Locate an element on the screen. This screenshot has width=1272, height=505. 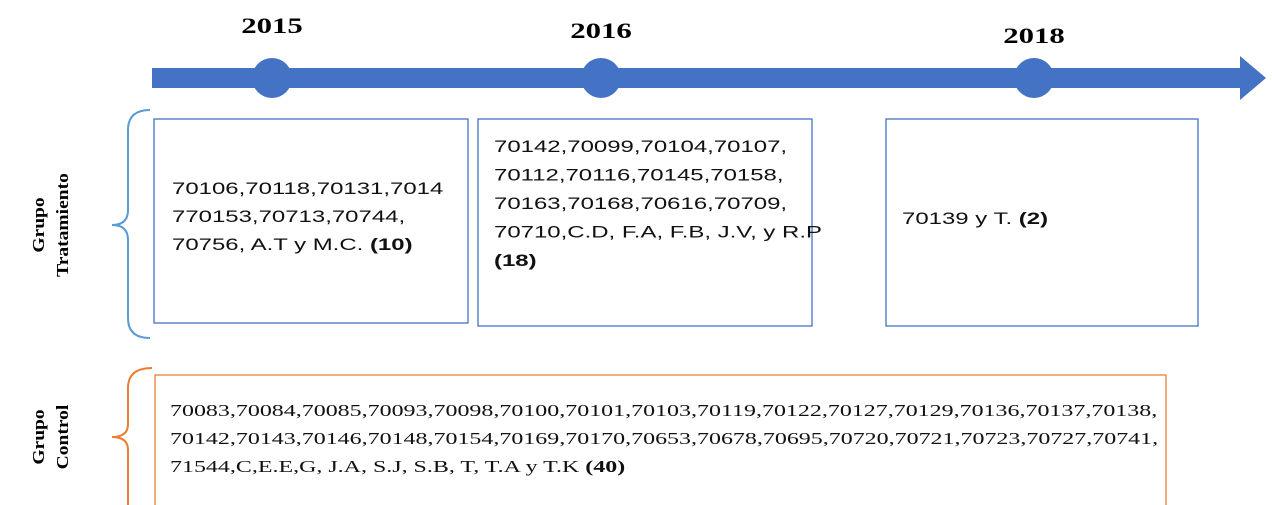
box-text: 70756, A.T y M.C. (10) is located at coordinates (292, 245).